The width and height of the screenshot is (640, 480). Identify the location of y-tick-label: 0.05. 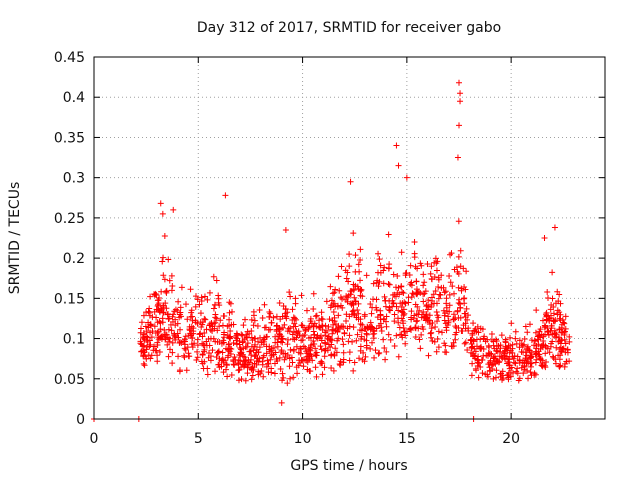
(69, 380).